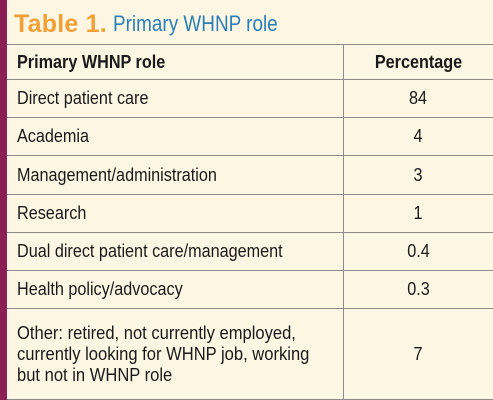 This screenshot has height=400, width=493. What do you see at coordinates (417, 98) in the screenshot?
I see `percentage-cell: 84` at bounding box center [417, 98].